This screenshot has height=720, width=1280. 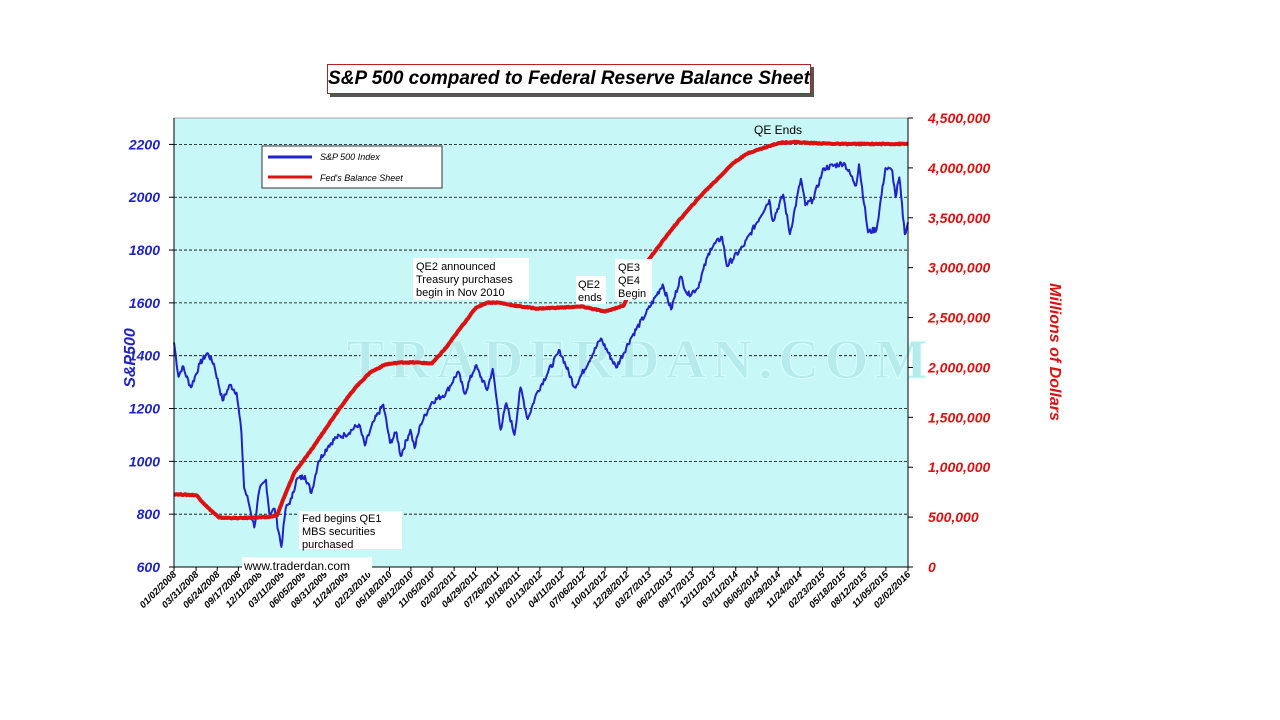 What do you see at coordinates (1054, 352) in the screenshot?
I see `right-axis-label: Millions of Dollars` at bounding box center [1054, 352].